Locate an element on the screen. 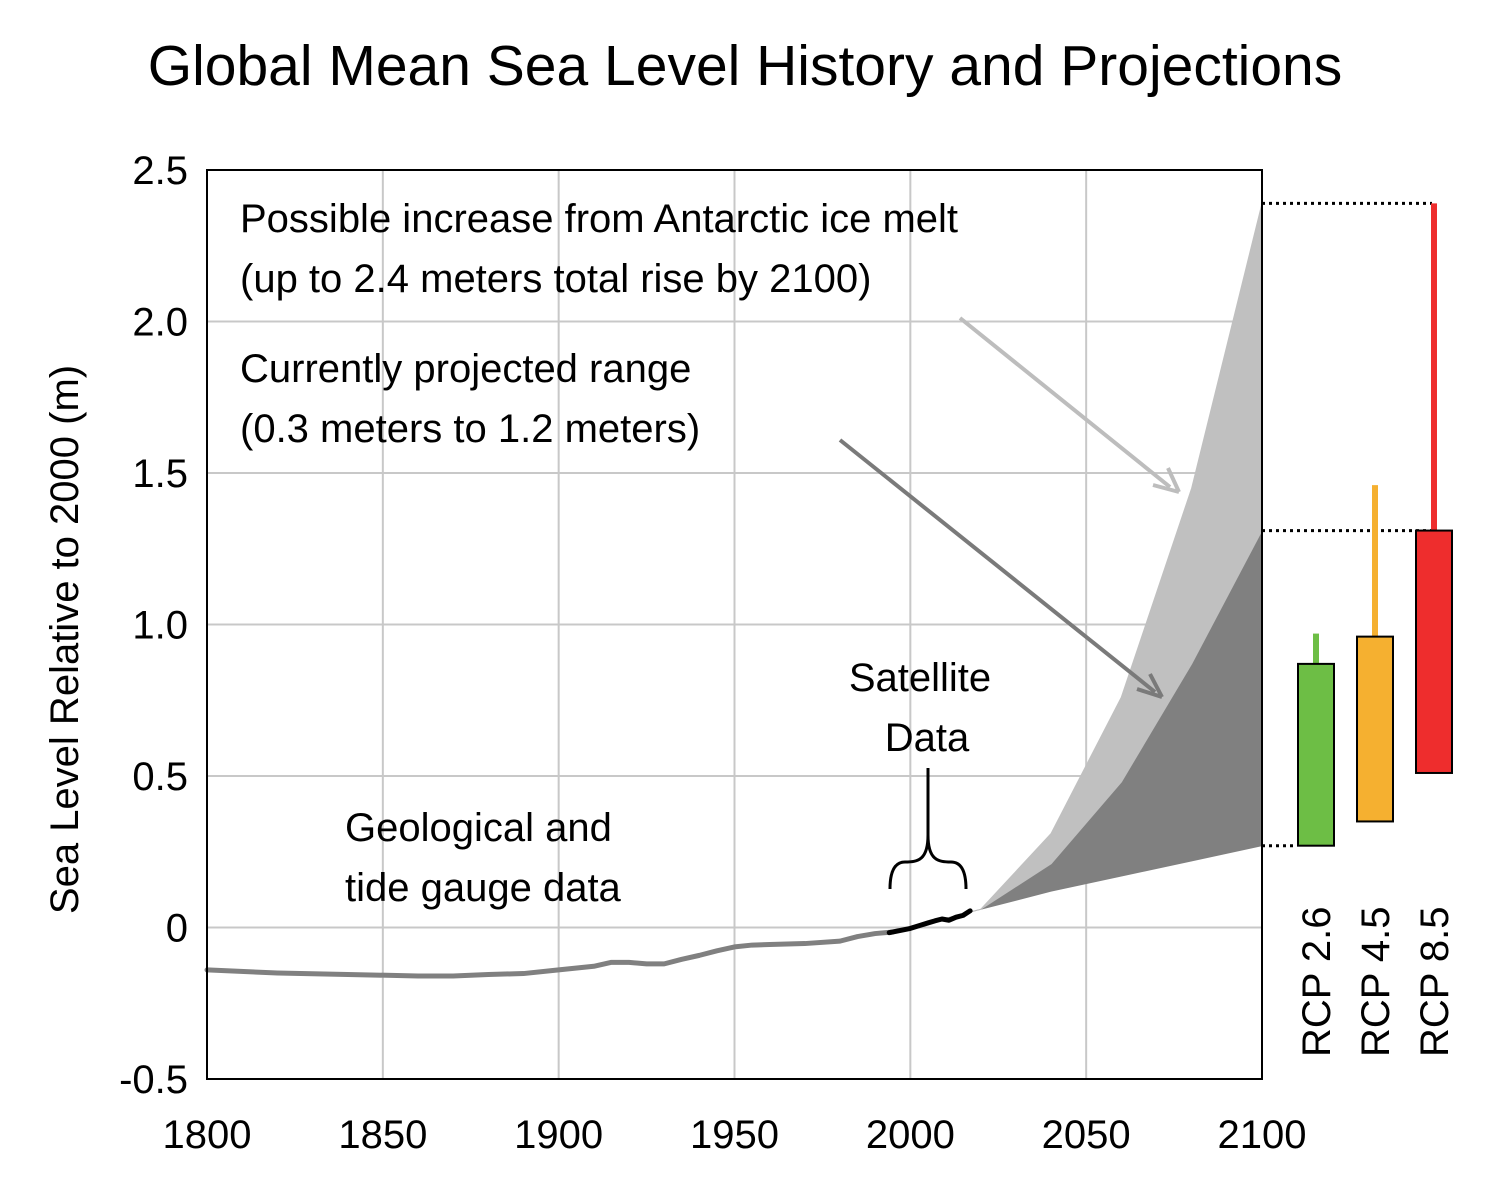  rcp-label-1: RCP 4.5 is located at coordinates (1376, 982).